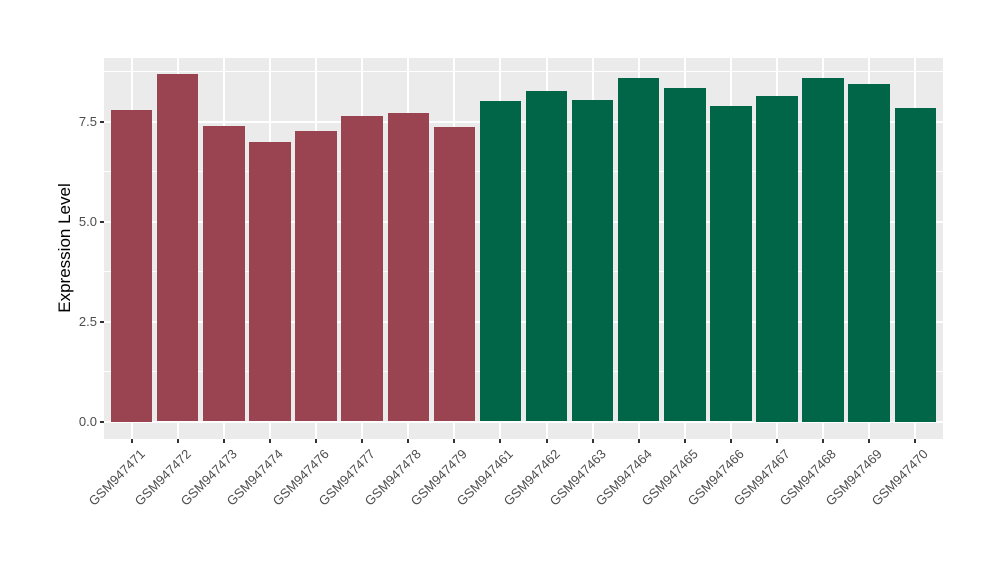  What do you see at coordinates (87, 221) in the screenshot?
I see `y-tick-label: 5.0` at bounding box center [87, 221].